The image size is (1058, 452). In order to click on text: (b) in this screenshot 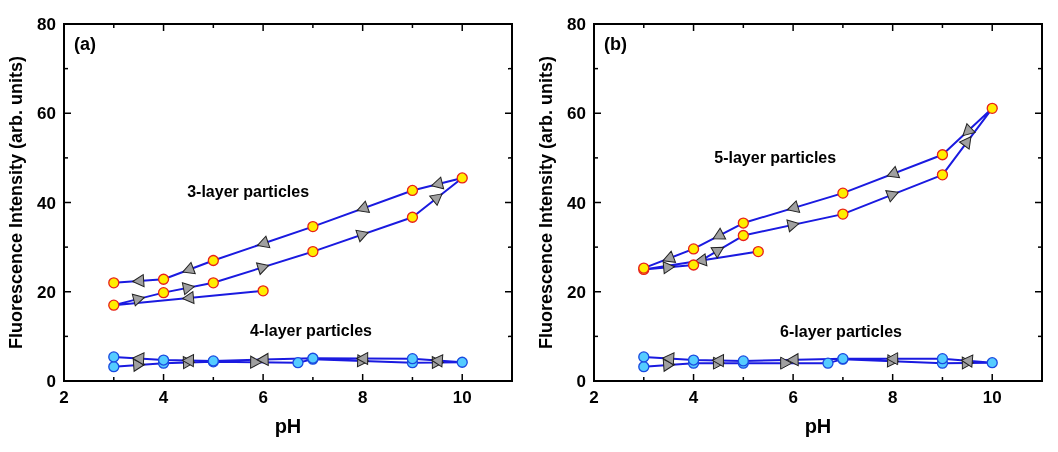, I will do `click(615, 44)`.